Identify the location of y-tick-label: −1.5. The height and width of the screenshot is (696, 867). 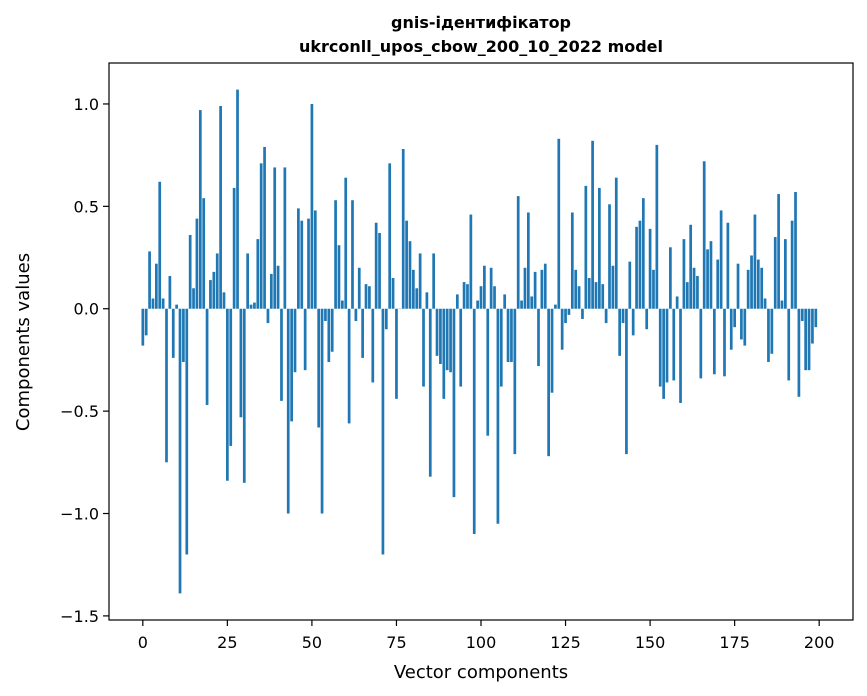
(79, 616).